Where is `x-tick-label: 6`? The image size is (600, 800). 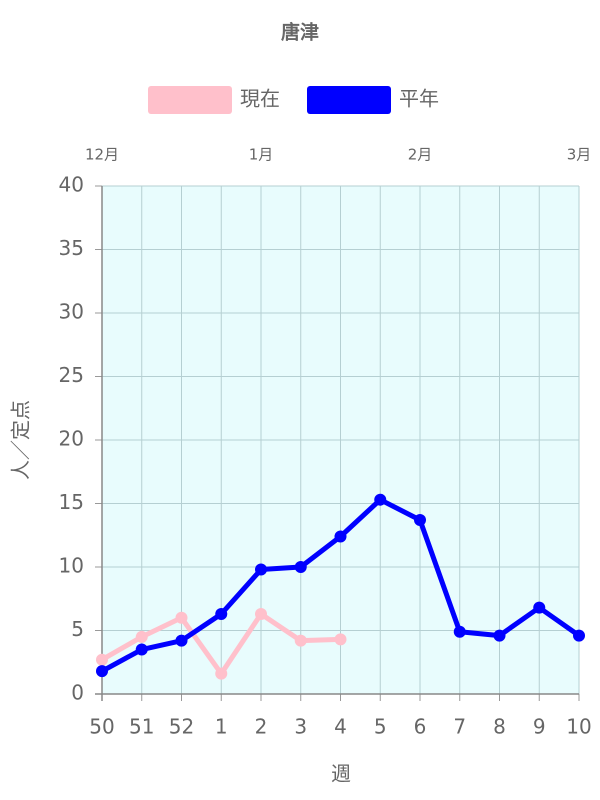 x-tick-label: 6 is located at coordinates (420, 727).